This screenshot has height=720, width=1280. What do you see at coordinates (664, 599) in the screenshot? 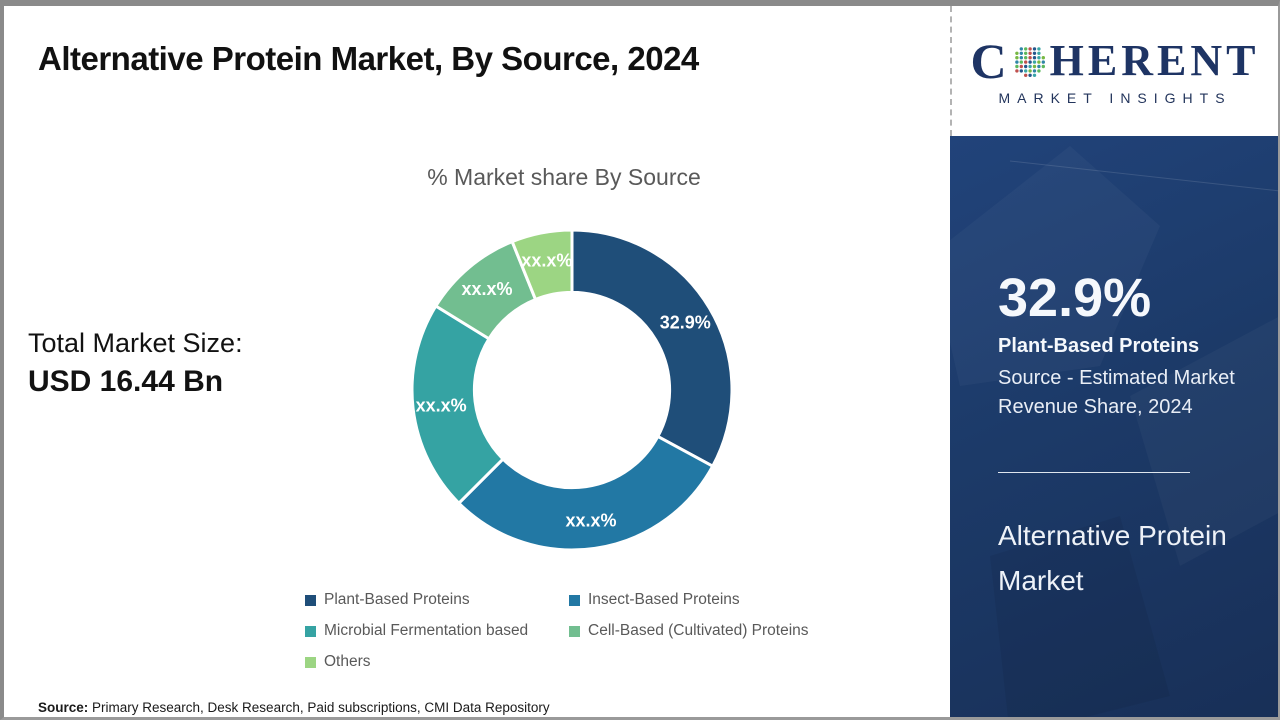
I see `legend-label: Insect-Based Proteins` at bounding box center [664, 599].